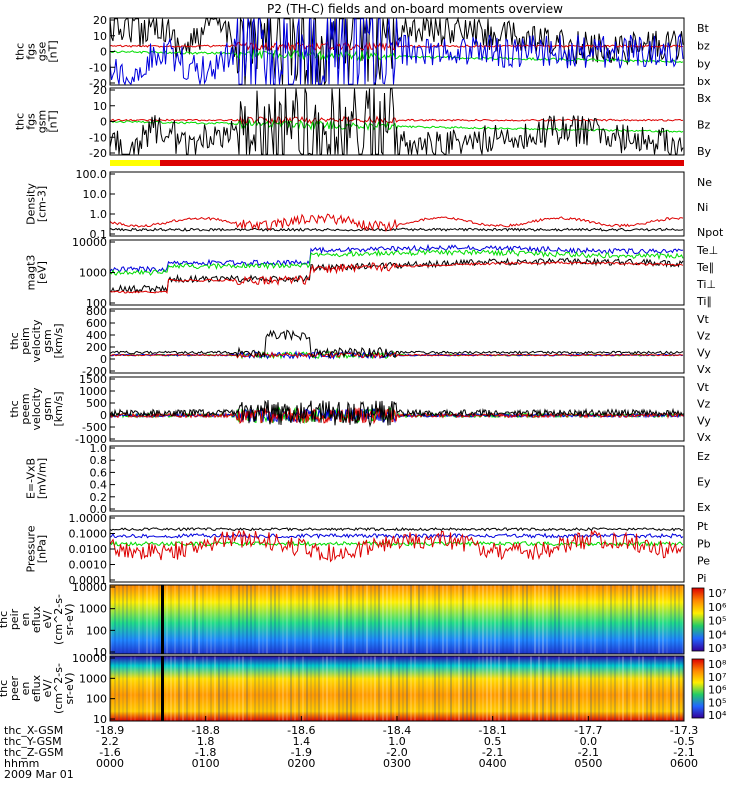 This screenshot has height=800, width=750. What do you see at coordinates (37, 121) in the screenshot?
I see `y-axis-label: thcfgsgsm[nT]` at bounding box center [37, 121].